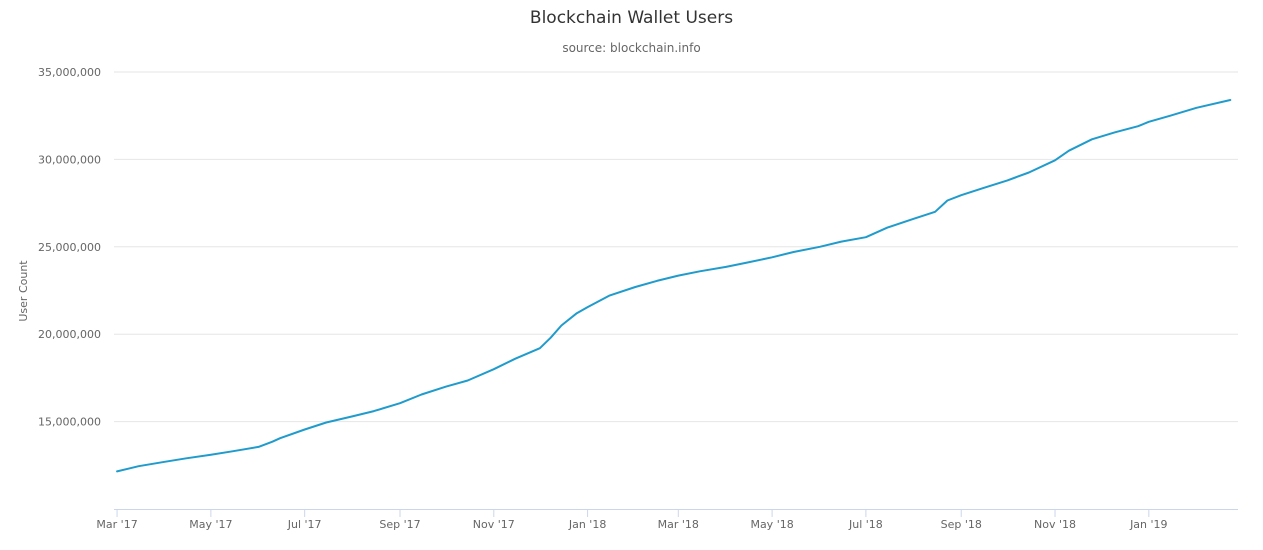  Describe the element at coordinates (116, 524) in the screenshot. I see `x-tick-label: Mar '17` at that location.